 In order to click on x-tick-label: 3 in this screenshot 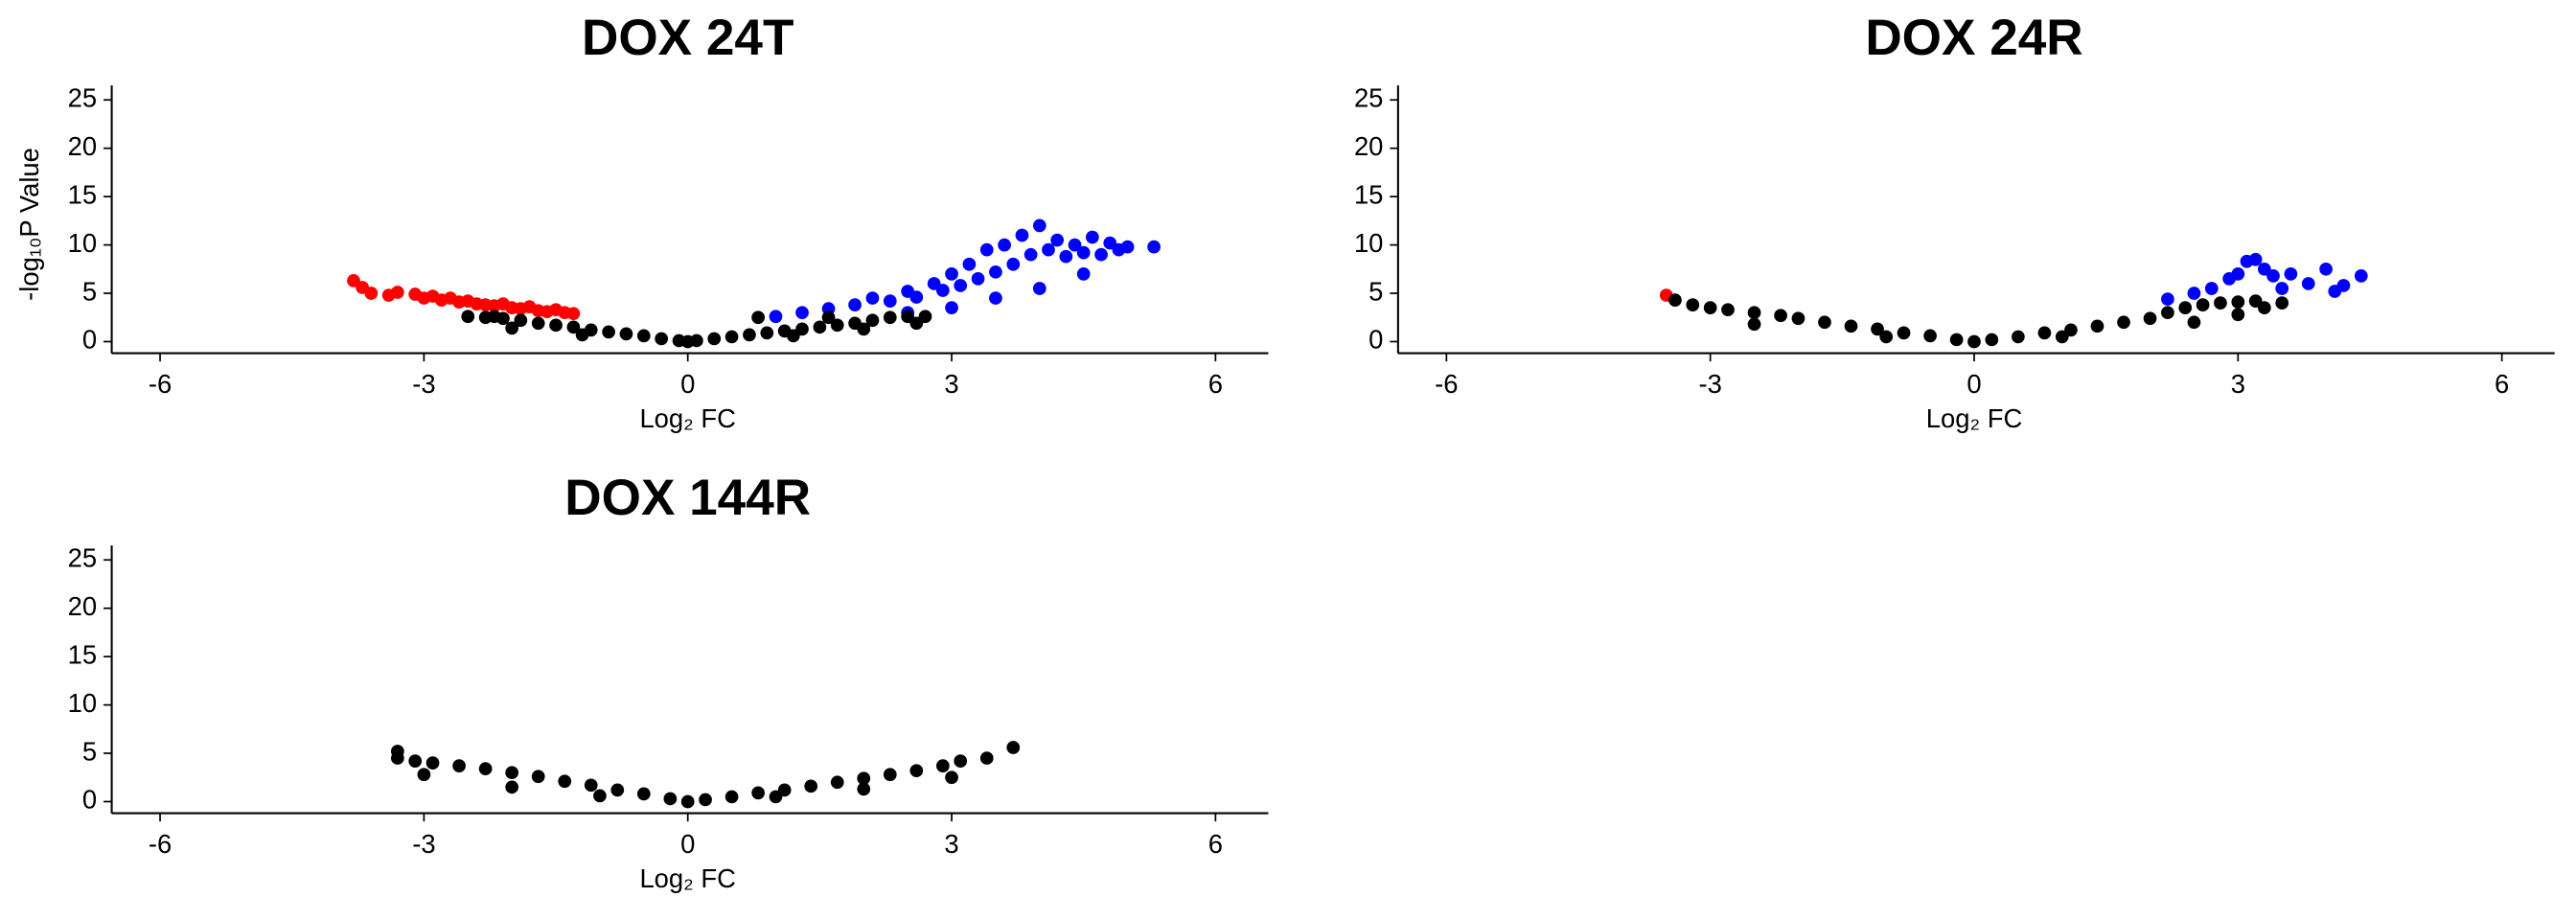, I will do `click(2238, 384)`.